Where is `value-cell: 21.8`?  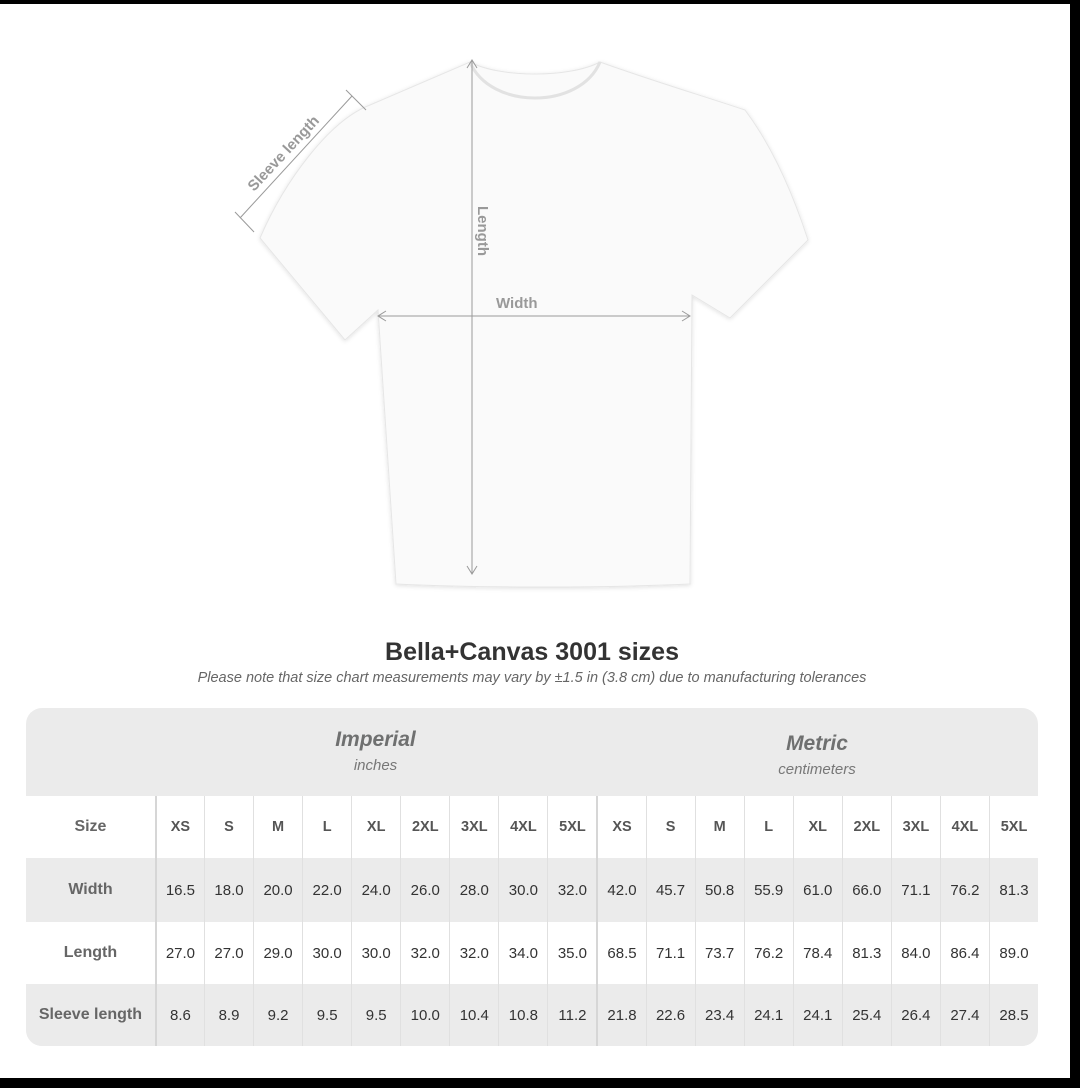
value-cell: 21.8 is located at coordinates (620, 1015).